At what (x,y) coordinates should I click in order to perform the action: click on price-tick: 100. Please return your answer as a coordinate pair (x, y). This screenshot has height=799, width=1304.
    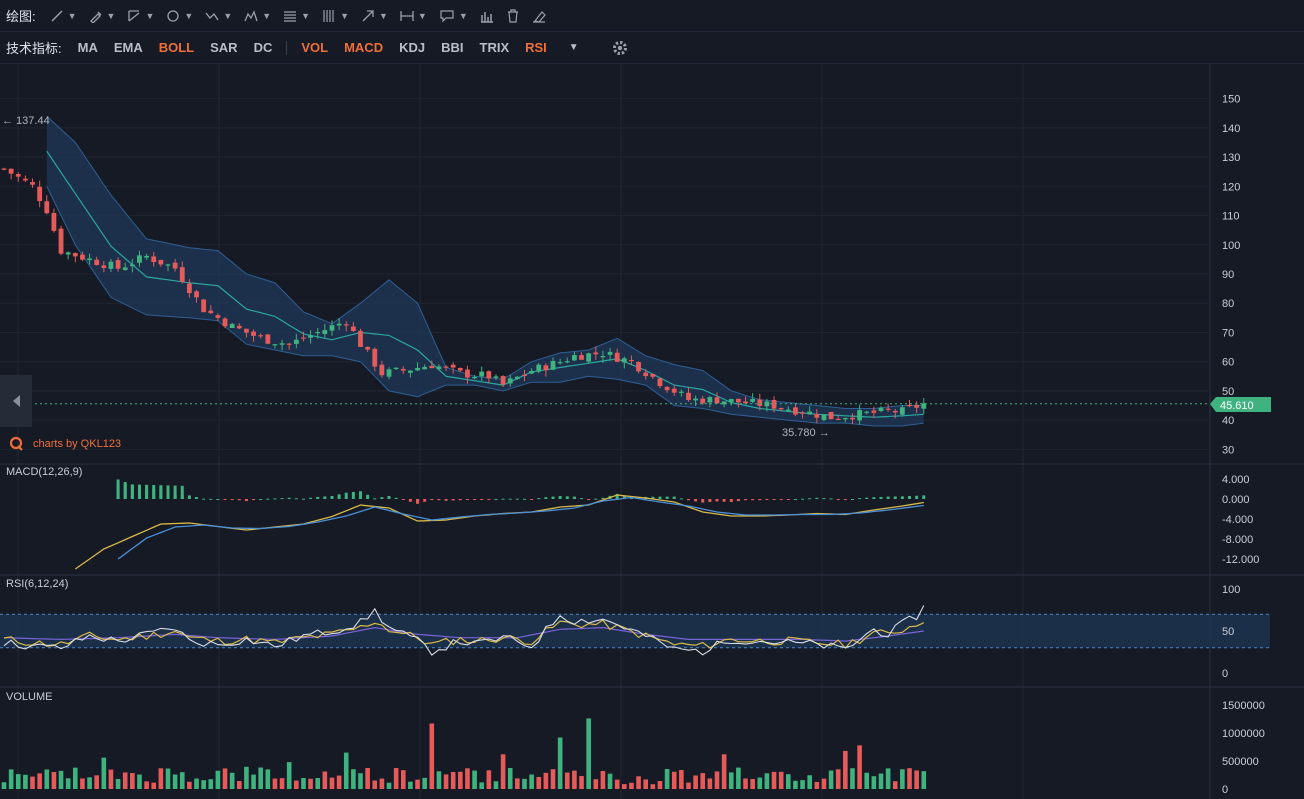
    Looking at the image, I should click on (1231, 246).